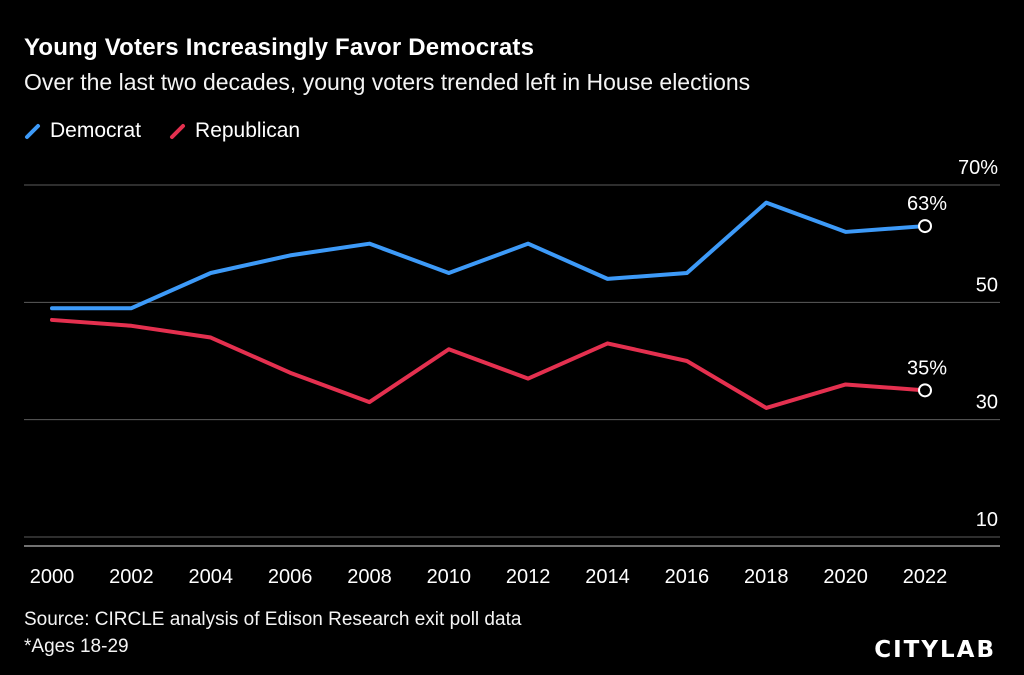 This screenshot has width=1024, height=675. I want to click on democrat-slash-icon, so click(32, 131).